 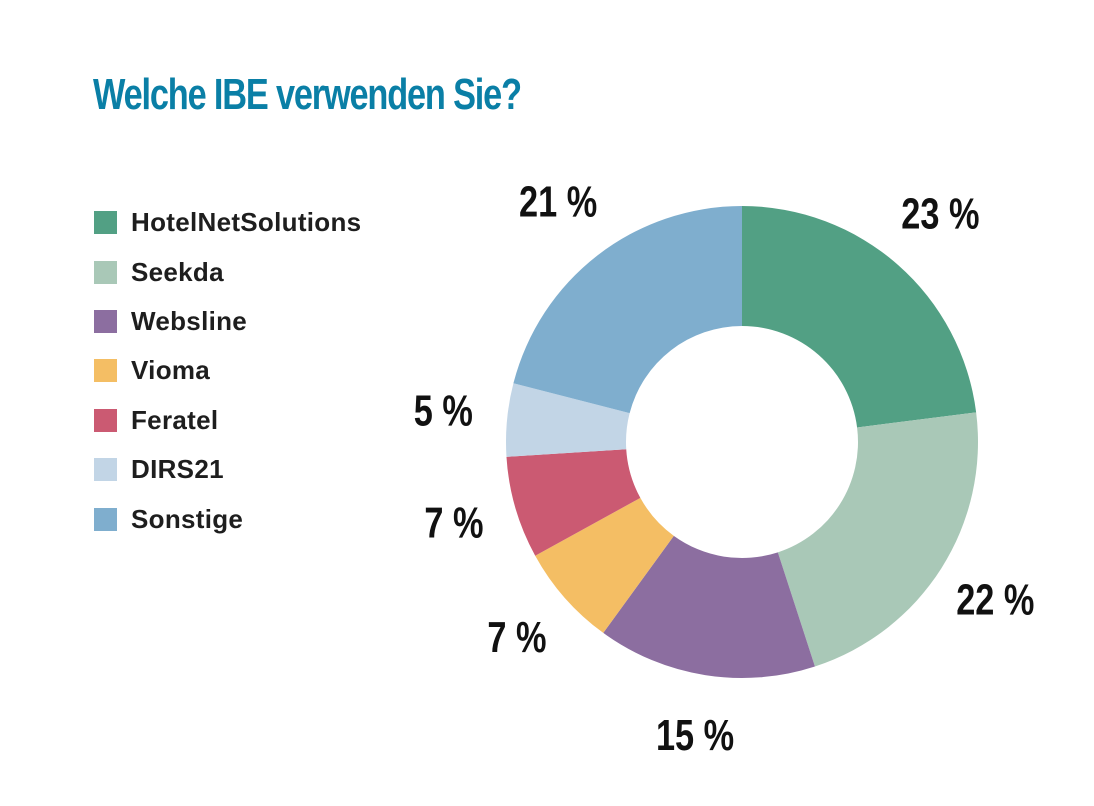 What do you see at coordinates (227, 271) in the screenshot?
I see `legend-item-seekda: Seekda` at bounding box center [227, 271].